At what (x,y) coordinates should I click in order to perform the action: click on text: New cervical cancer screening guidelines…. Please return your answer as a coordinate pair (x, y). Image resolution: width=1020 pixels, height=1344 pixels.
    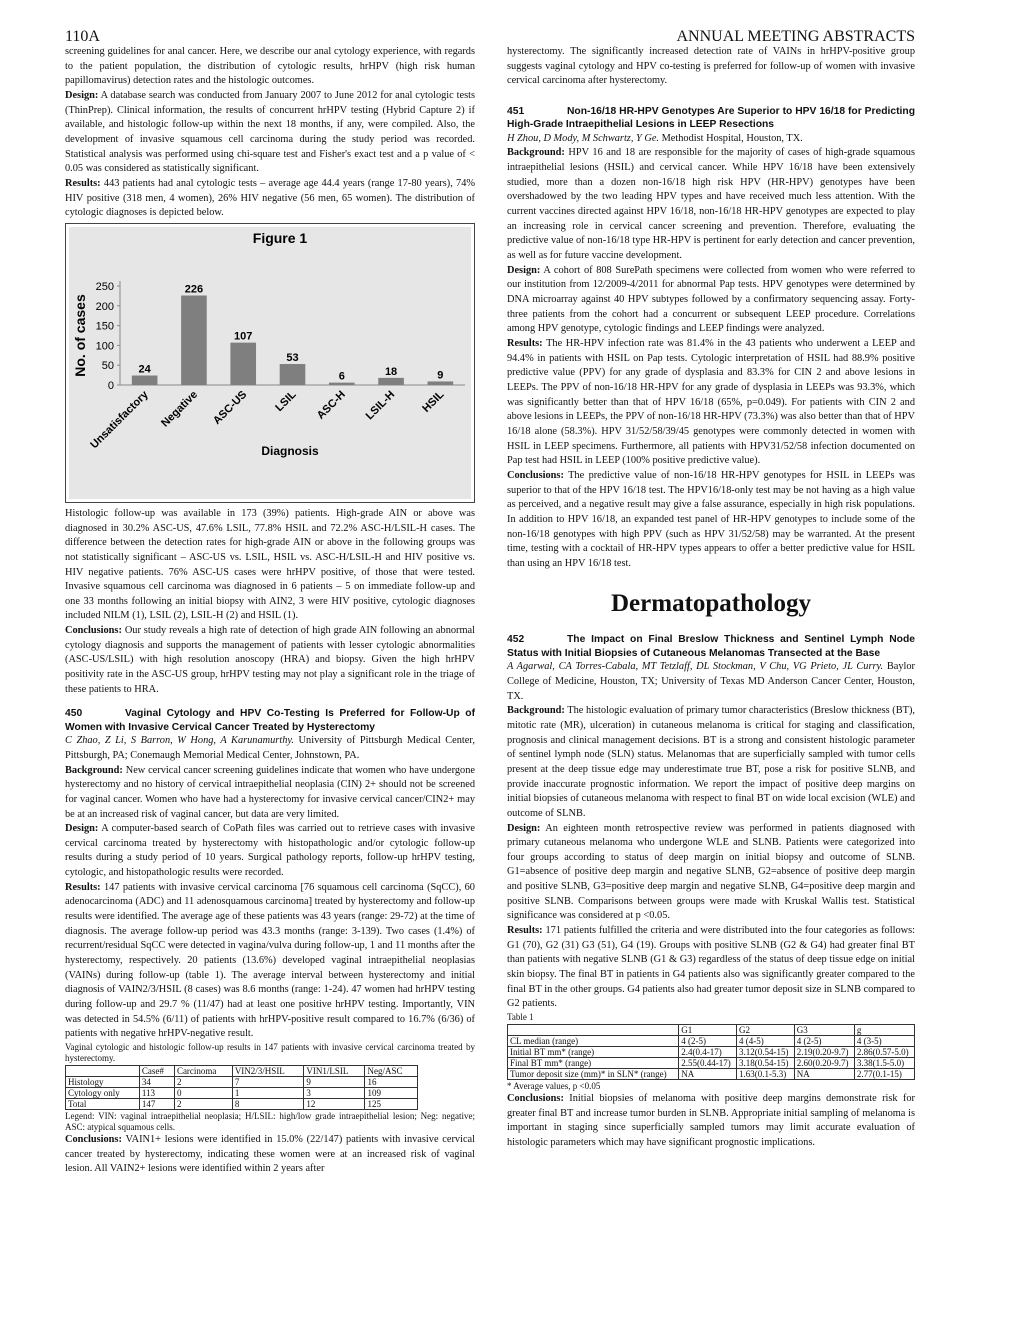
    Looking at the image, I should click on (270, 792).